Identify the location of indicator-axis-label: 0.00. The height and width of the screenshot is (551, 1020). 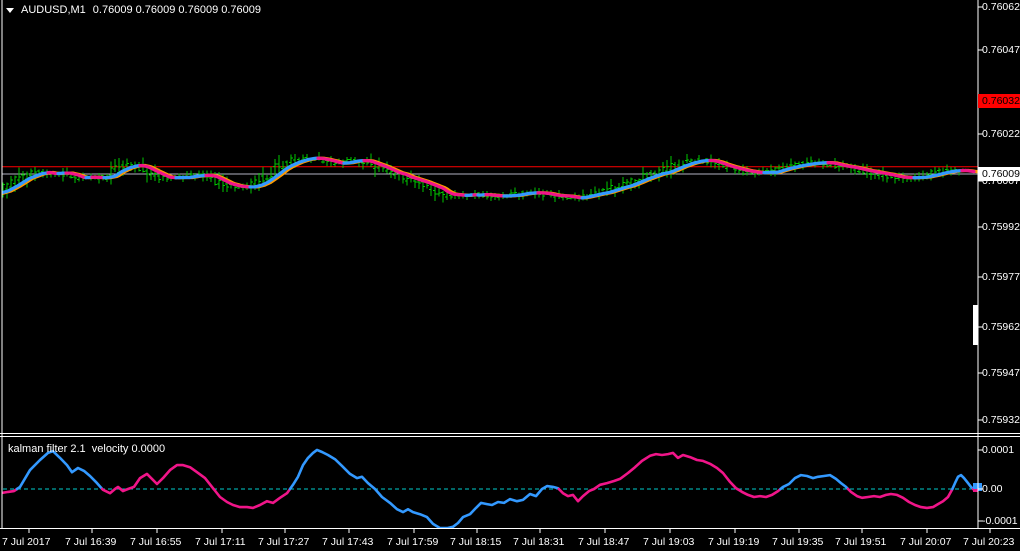
(992, 489).